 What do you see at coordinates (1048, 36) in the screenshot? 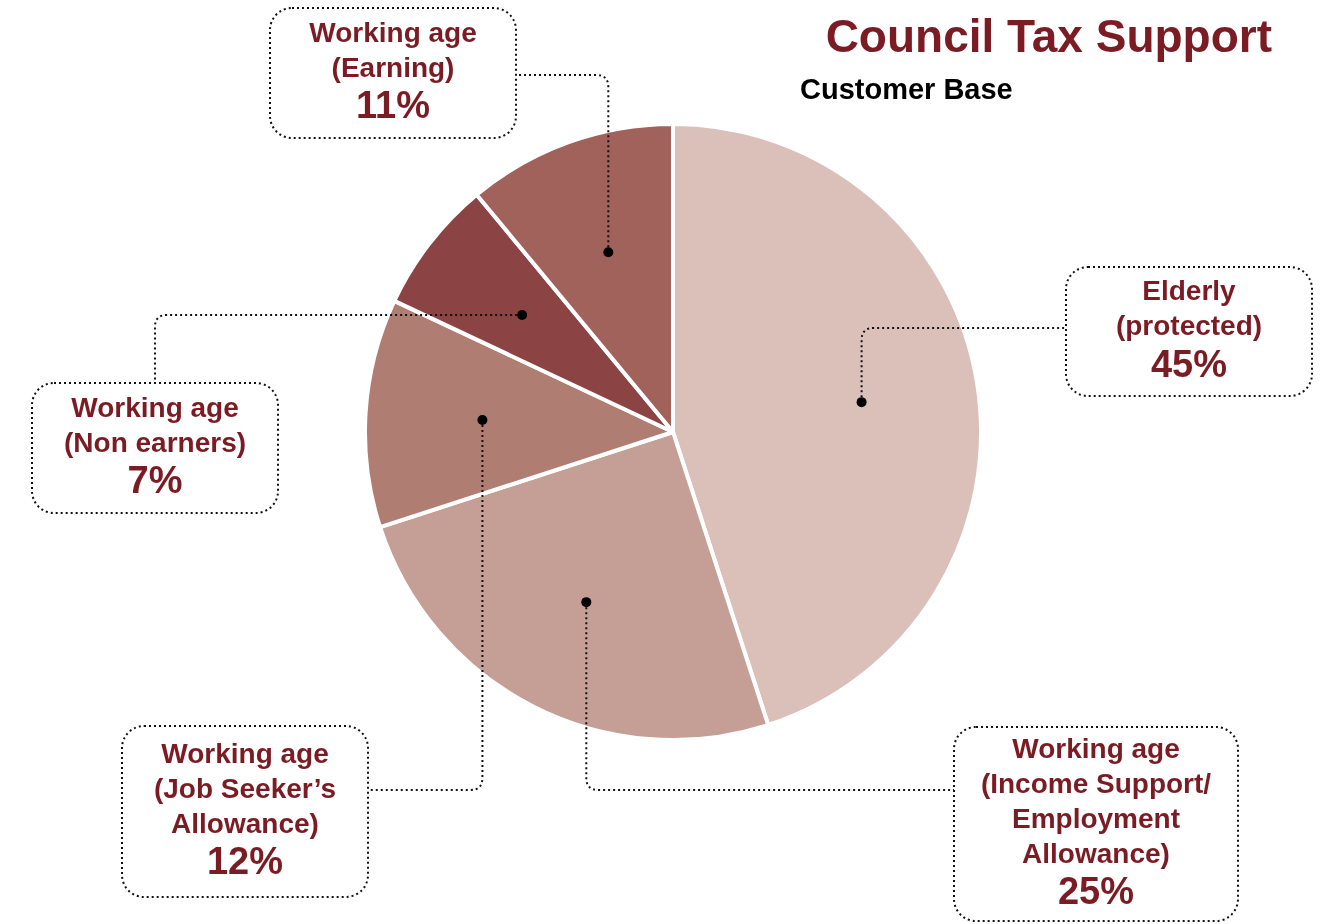
I see `chart-title: Council Tax Support` at bounding box center [1048, 36].